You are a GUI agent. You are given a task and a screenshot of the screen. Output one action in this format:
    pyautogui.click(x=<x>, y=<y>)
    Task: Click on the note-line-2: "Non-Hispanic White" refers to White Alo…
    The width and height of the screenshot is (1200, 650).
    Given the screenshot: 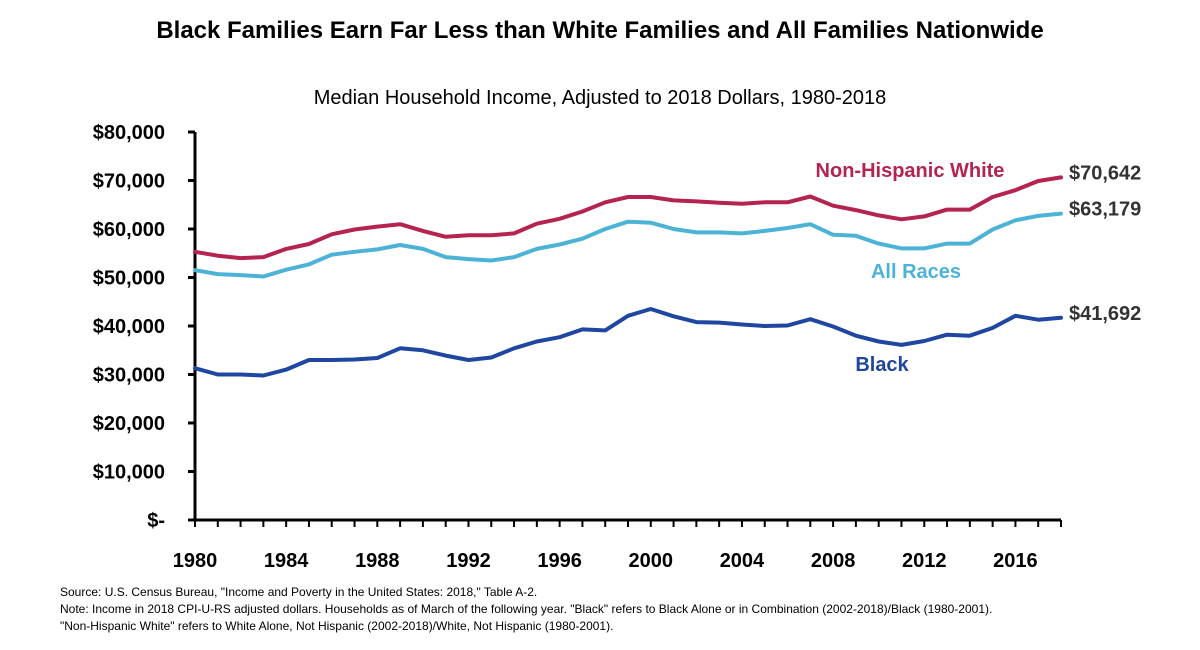 What is the action you would take?
    pyautogui.click(x=337, y=626)
    